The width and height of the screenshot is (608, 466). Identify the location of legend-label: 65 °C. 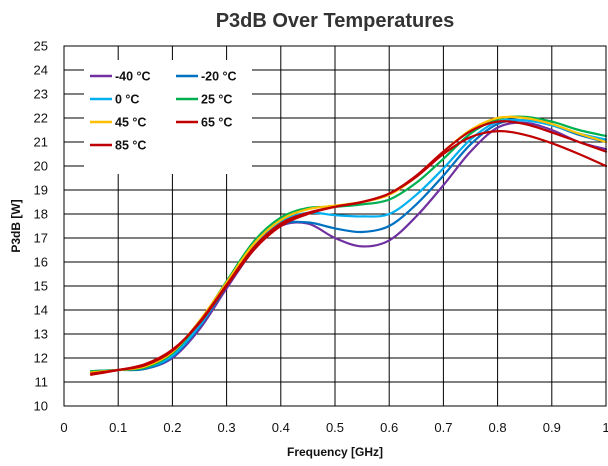
(216, 123).